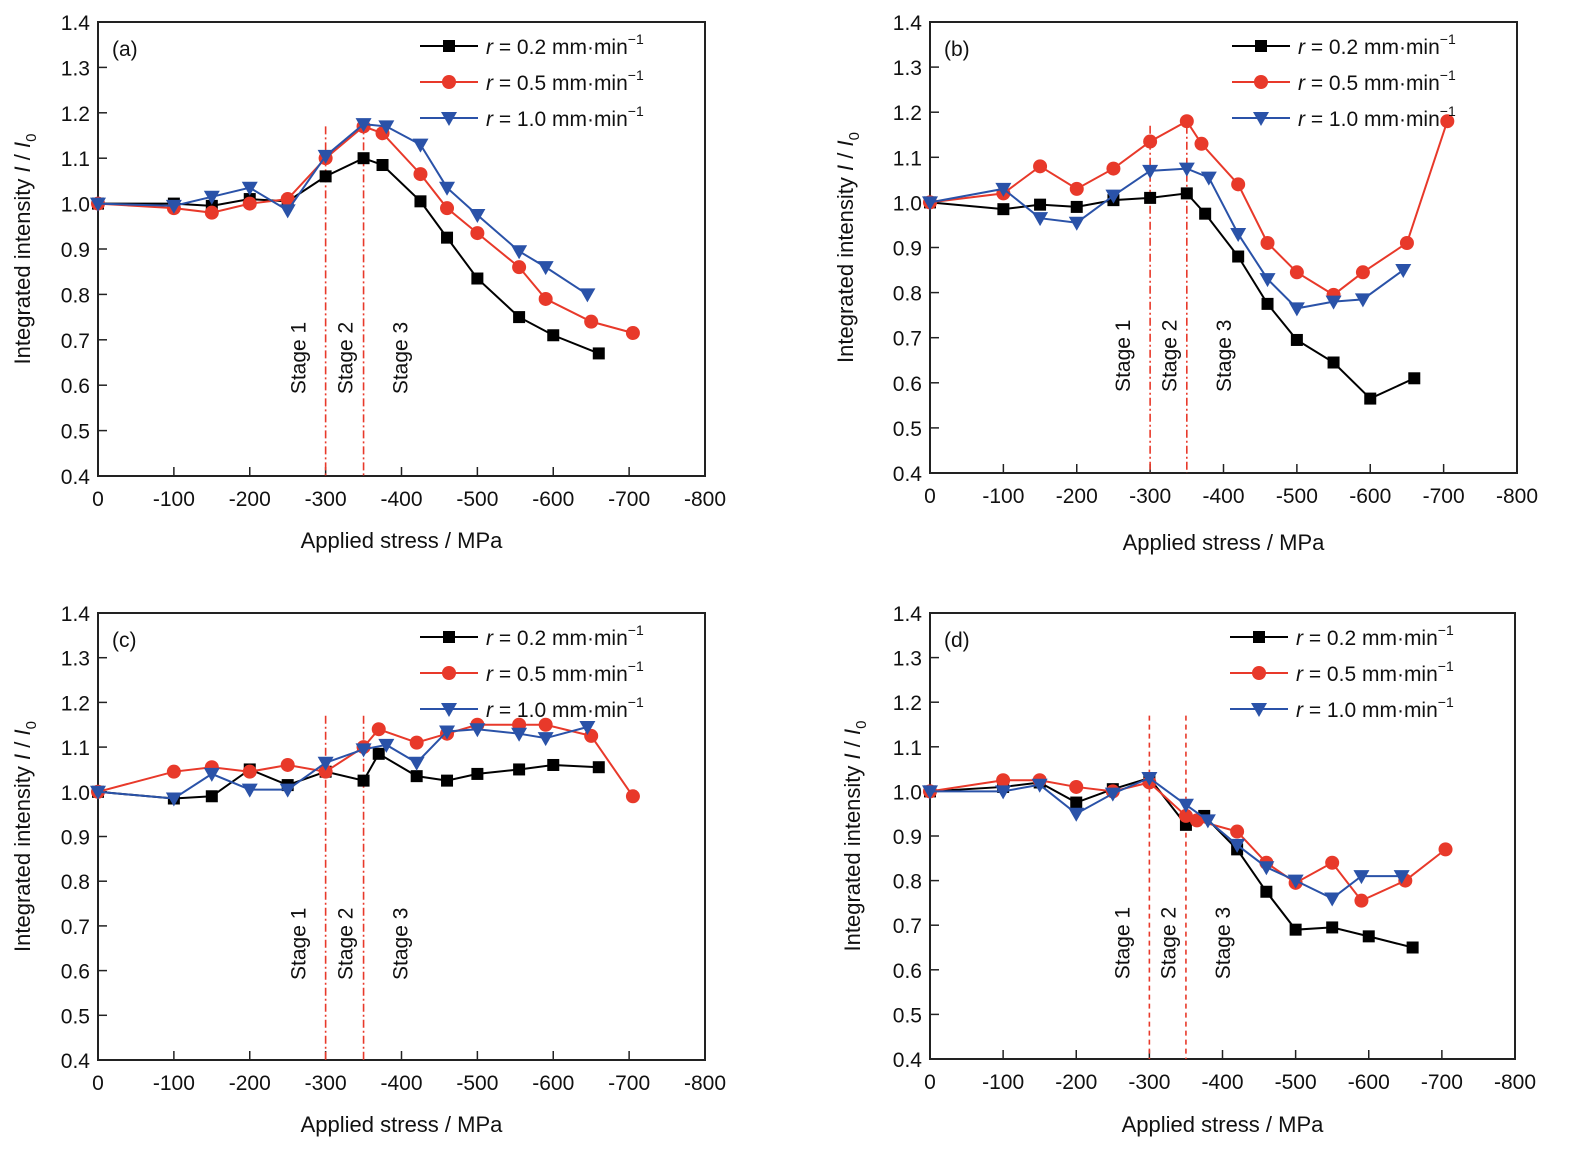 This screenshot has height=1167, width=1595. Describe the element at coordinates (174, 1083) in the screenshot. I see `x-tick-label: -100` at that location.